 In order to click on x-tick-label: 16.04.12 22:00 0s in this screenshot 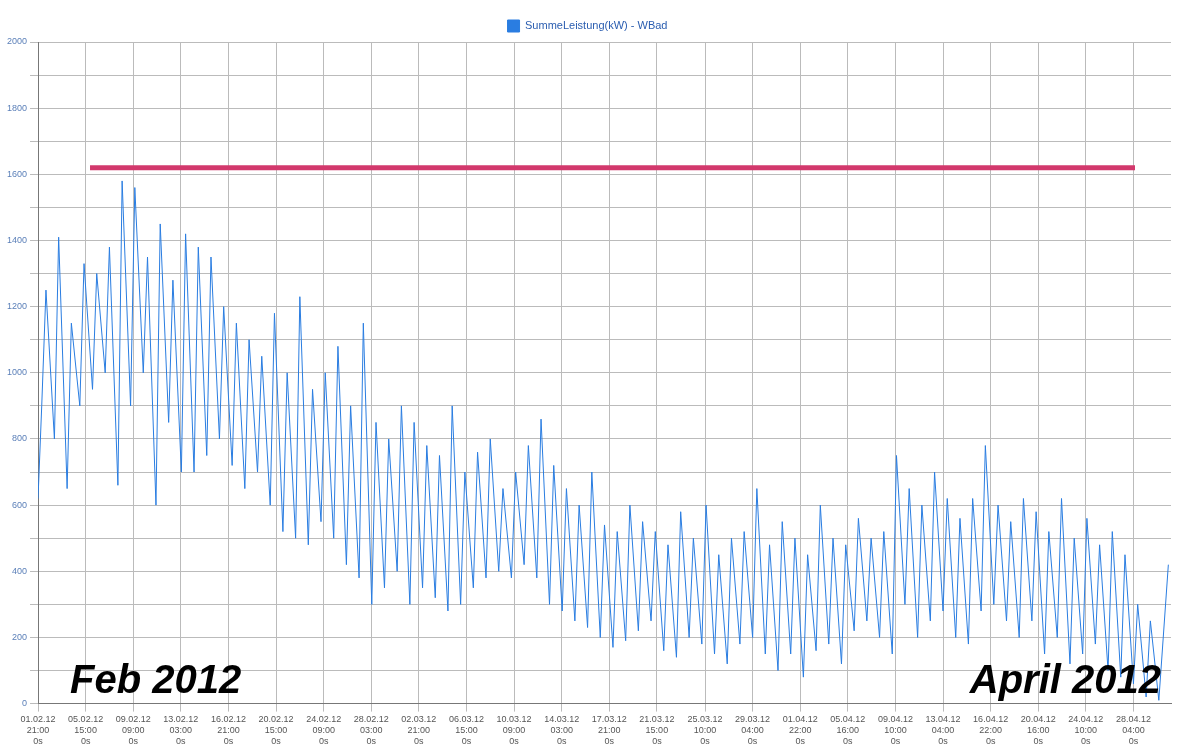, I will do `click(991, 730)`.